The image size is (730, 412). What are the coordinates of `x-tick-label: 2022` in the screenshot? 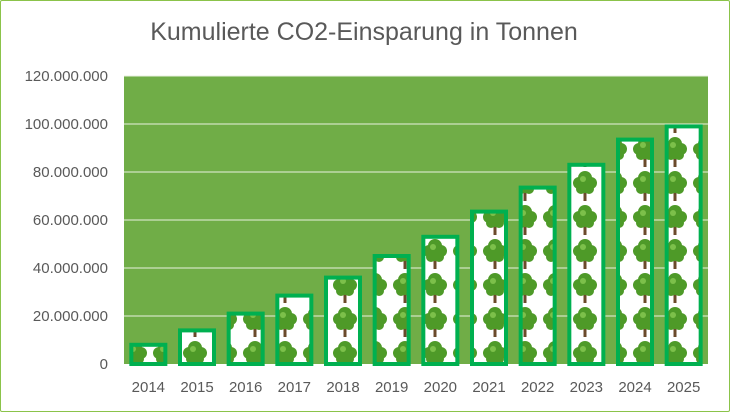 It's located at (537, 387).